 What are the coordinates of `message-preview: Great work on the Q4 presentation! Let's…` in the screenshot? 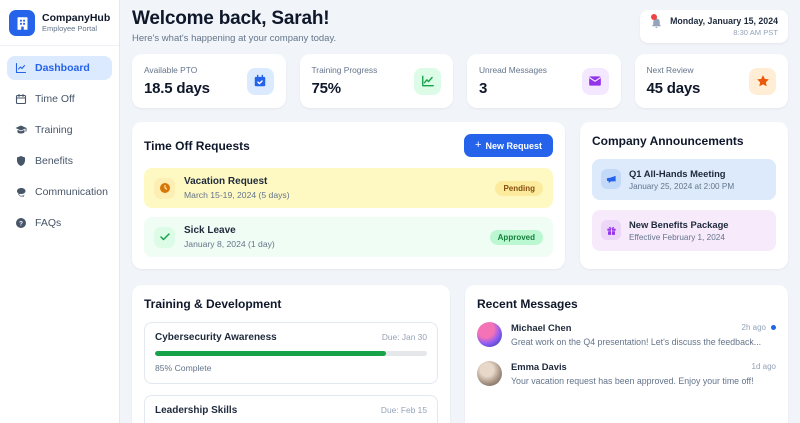 It's located at (636, 342).